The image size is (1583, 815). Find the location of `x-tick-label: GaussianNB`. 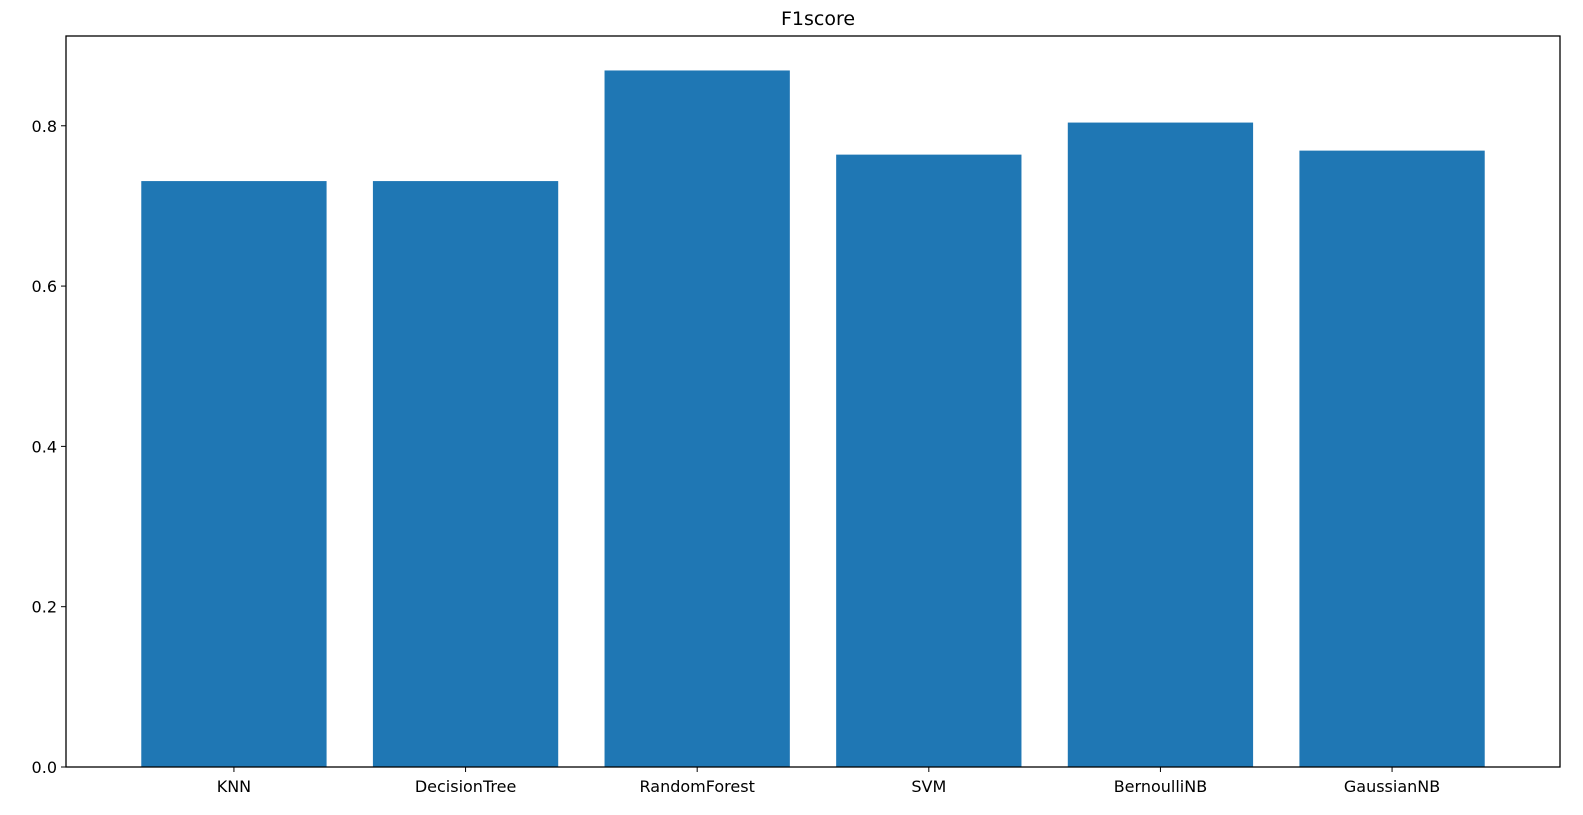

x-tick-label: GaussianNB is located at coordinates (1392, 786).